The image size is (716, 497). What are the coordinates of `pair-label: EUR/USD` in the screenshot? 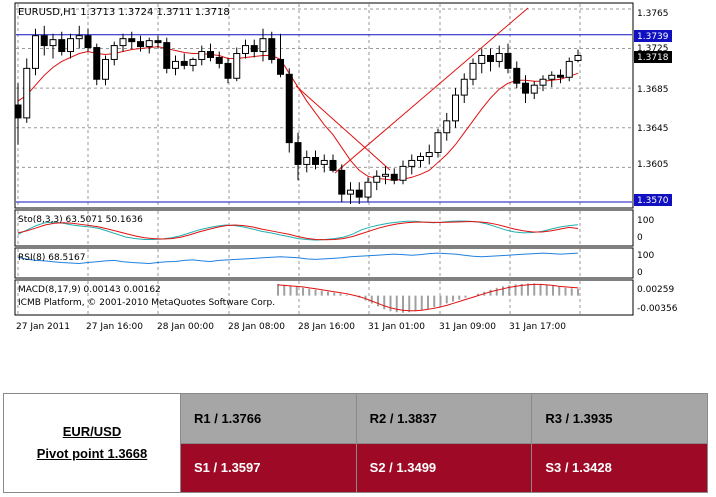 It's located at (92, 431).